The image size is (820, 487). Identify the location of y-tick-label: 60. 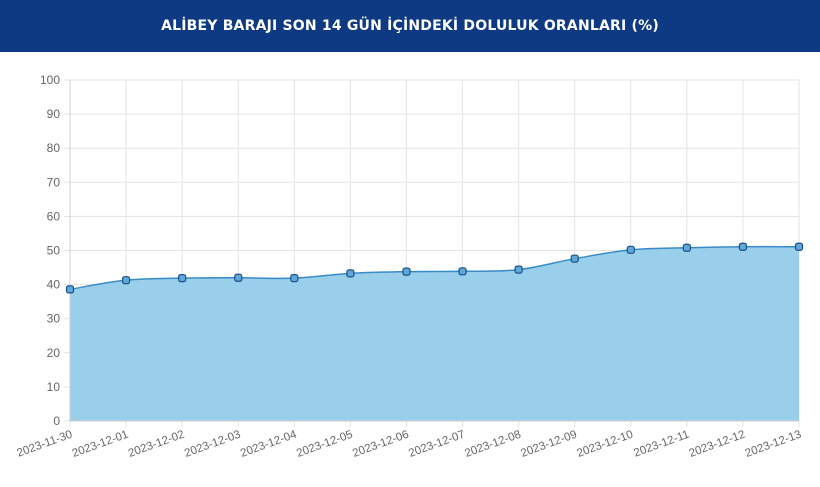
(54, 216).